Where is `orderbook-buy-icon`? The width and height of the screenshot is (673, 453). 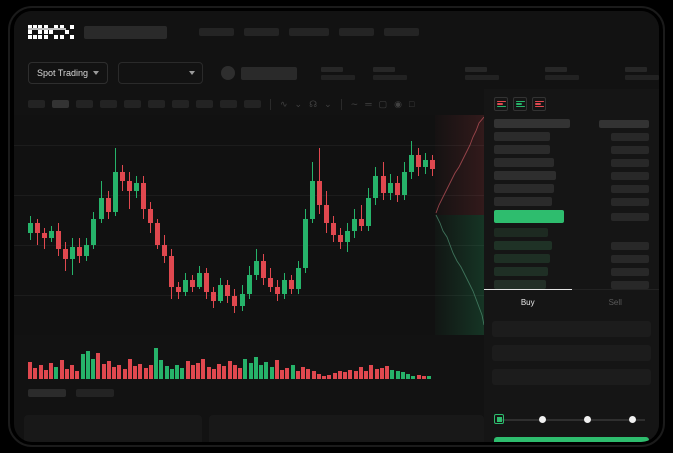 orderbook-buy-icon is located at coordinates (520, 104).